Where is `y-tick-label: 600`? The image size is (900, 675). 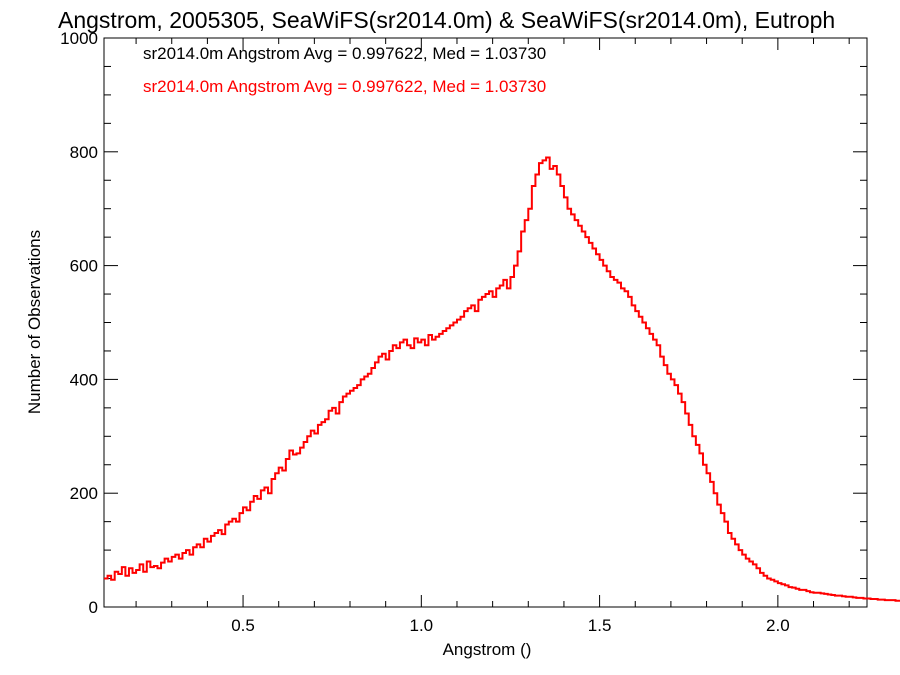 y-tick-label: 600 is located at coordinates (84, 266).